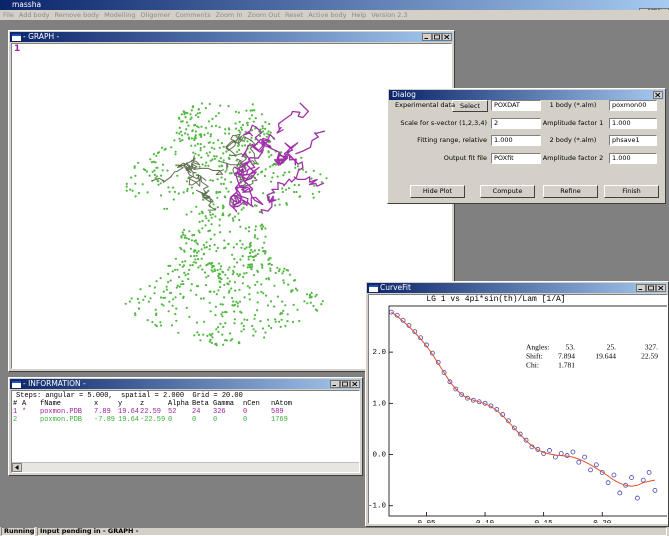 The width and height of the screenshot is (669, 536). I want to click on dialog-button: Finish, so click(631, 191).